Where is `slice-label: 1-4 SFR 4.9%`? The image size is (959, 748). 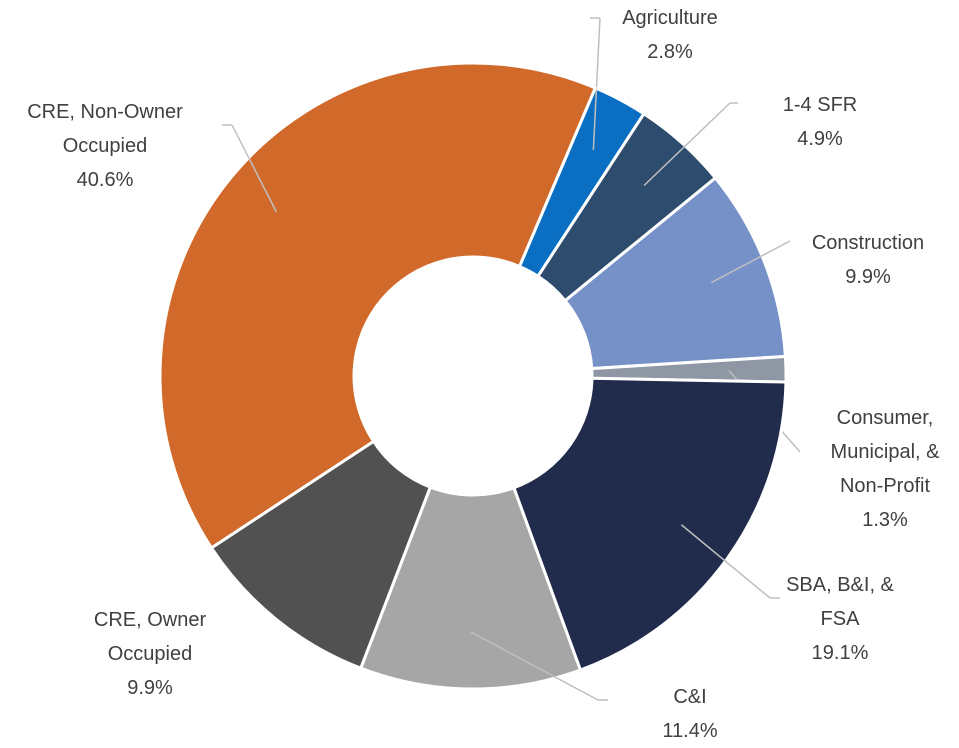
slice-label: 1-4 SFR 4.9% is located at coordinates (820, 122).